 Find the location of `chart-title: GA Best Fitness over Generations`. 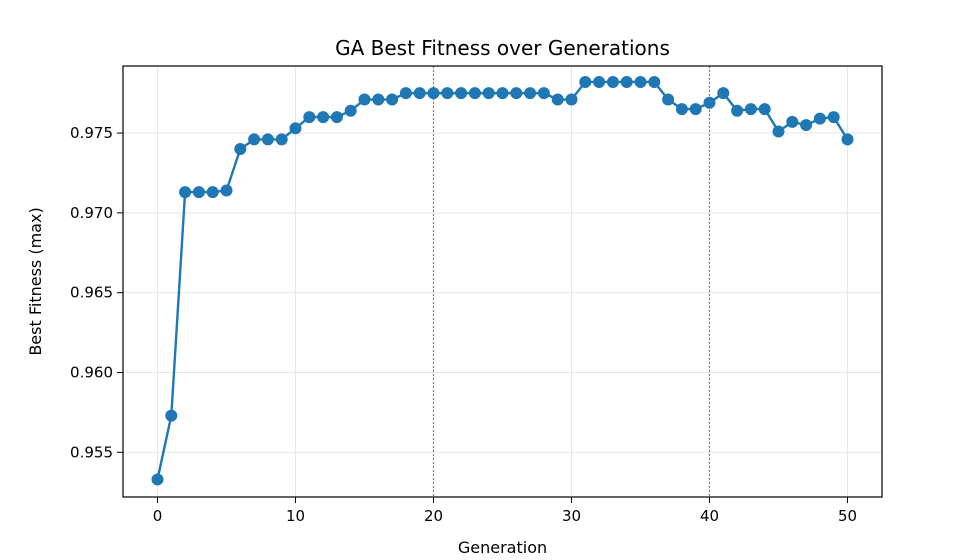

chart-title: GA Best Fitness over Generations is located at coordinates (502, 48).